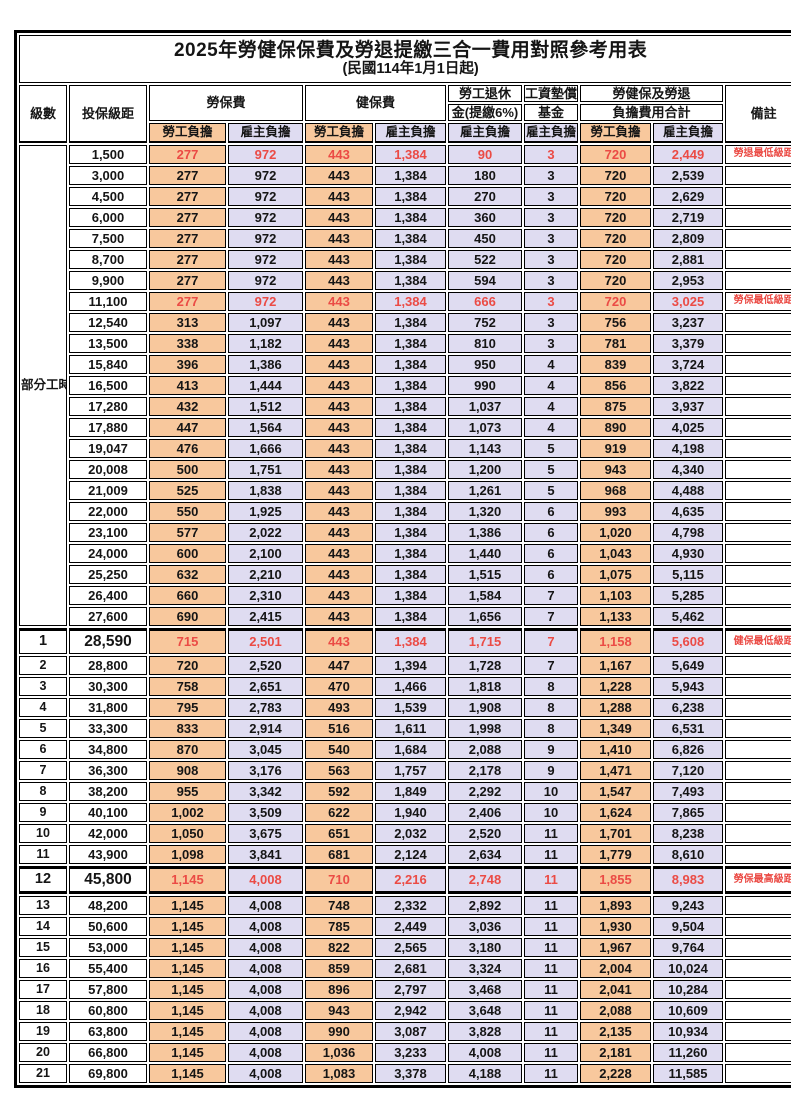 This screenshot has width=791, height=1120. What do you see at coordinates (43, 686) in the screenshot?
I see `level-cell: 3` at bounding box center [43, 686].